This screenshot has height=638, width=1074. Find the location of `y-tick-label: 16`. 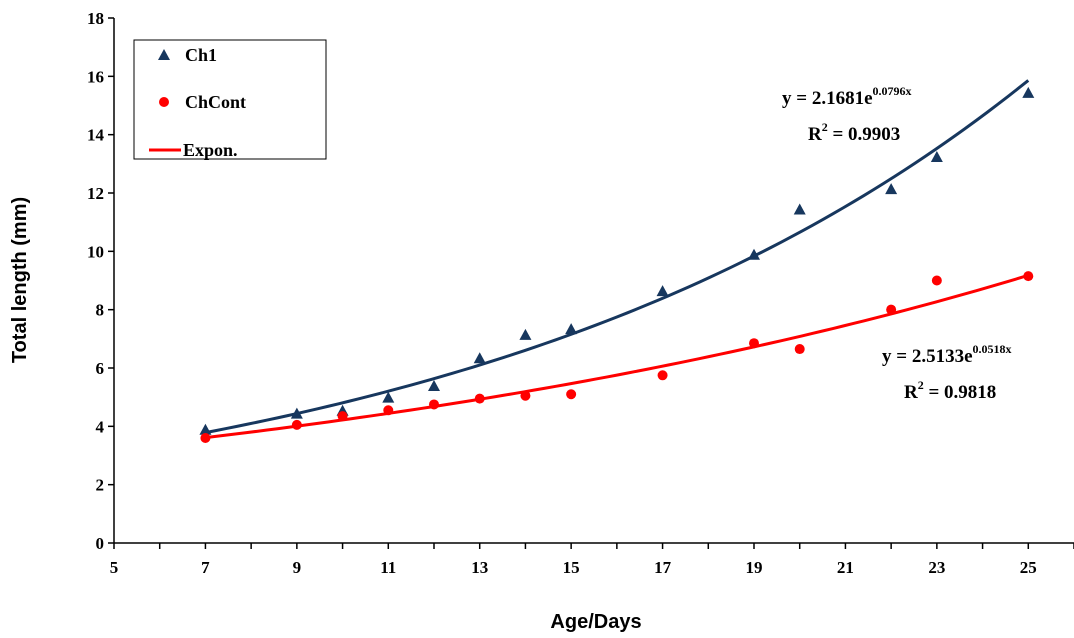

y-tick-label: 16 is located at coordinates (95, 76).